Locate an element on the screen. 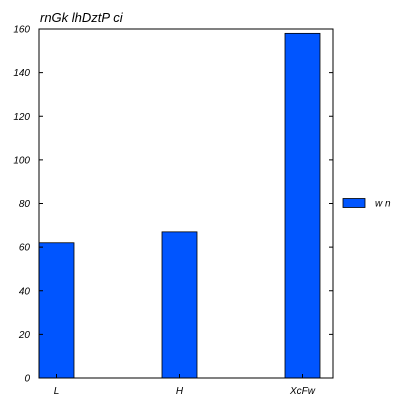 The height and width of the screenshot is (413, 408). y-tick-label: 20 is located at coordinates (24, 335).